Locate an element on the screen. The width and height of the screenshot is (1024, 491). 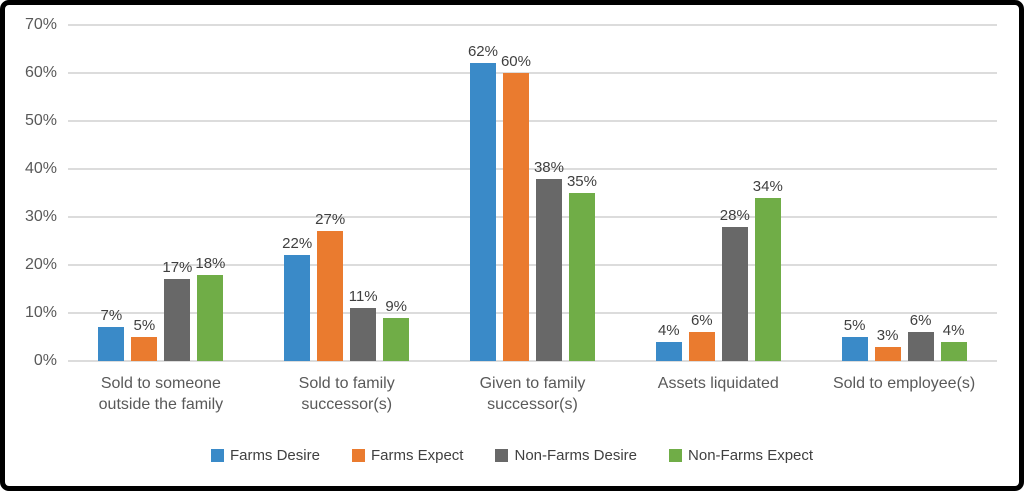
y-tick-label: 20% is located at coordinates (40, 264).